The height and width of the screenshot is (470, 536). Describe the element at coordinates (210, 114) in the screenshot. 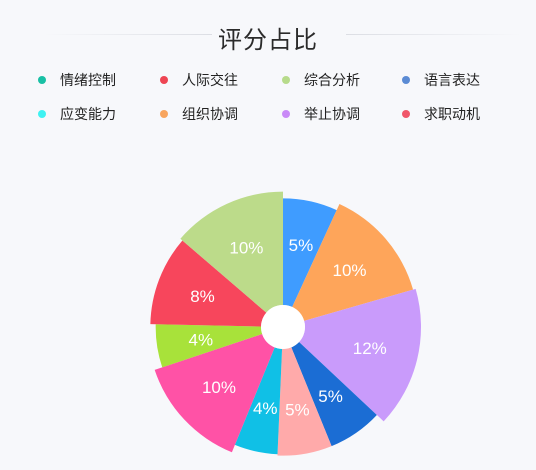

I see `legend-label: 组织协调` at that location.